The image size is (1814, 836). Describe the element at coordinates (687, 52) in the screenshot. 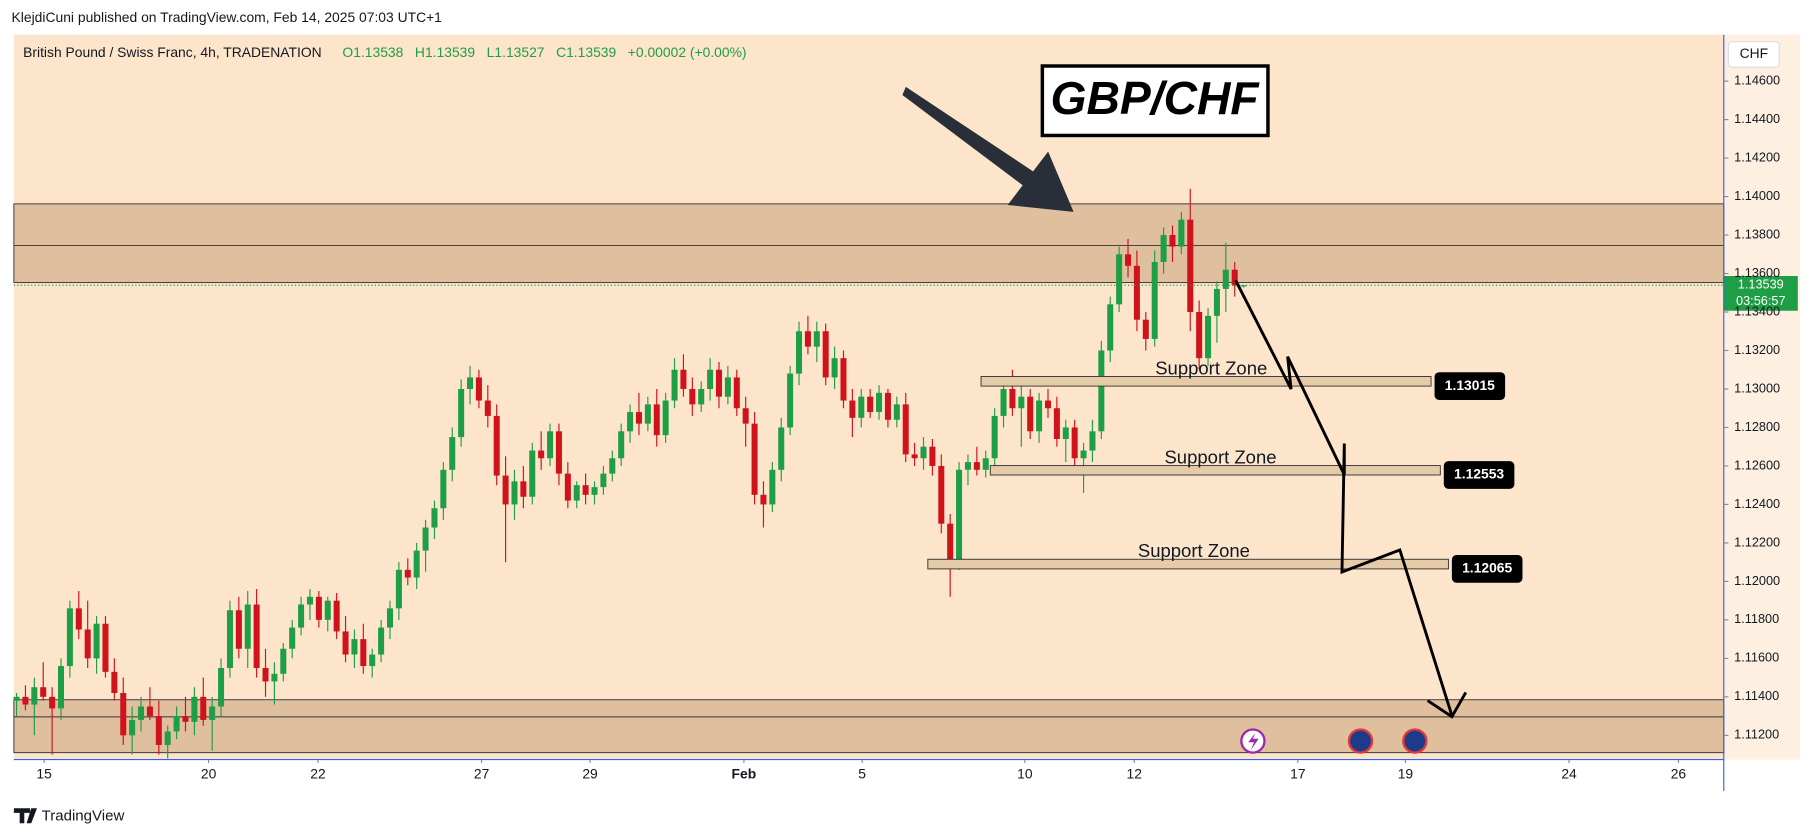

I see `ohlc-value: +0.00002 (+0.00%)` at that location.